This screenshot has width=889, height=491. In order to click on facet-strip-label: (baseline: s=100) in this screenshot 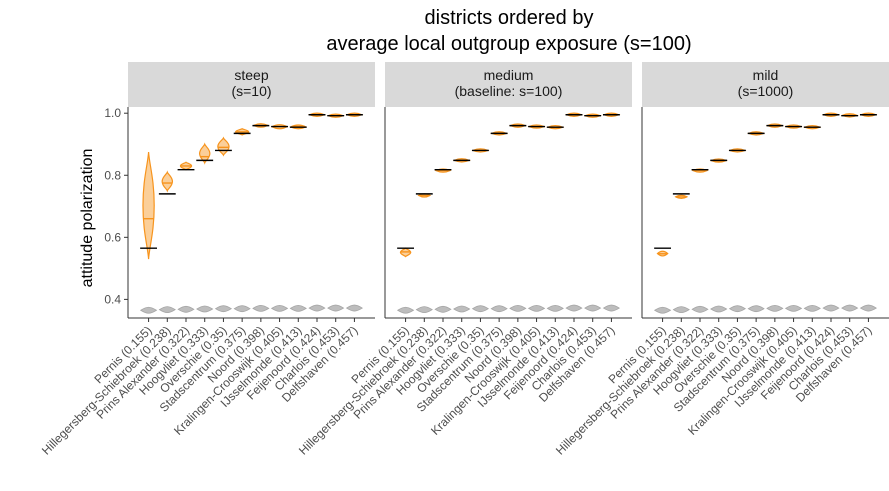, I will do `click(509, 91)`.